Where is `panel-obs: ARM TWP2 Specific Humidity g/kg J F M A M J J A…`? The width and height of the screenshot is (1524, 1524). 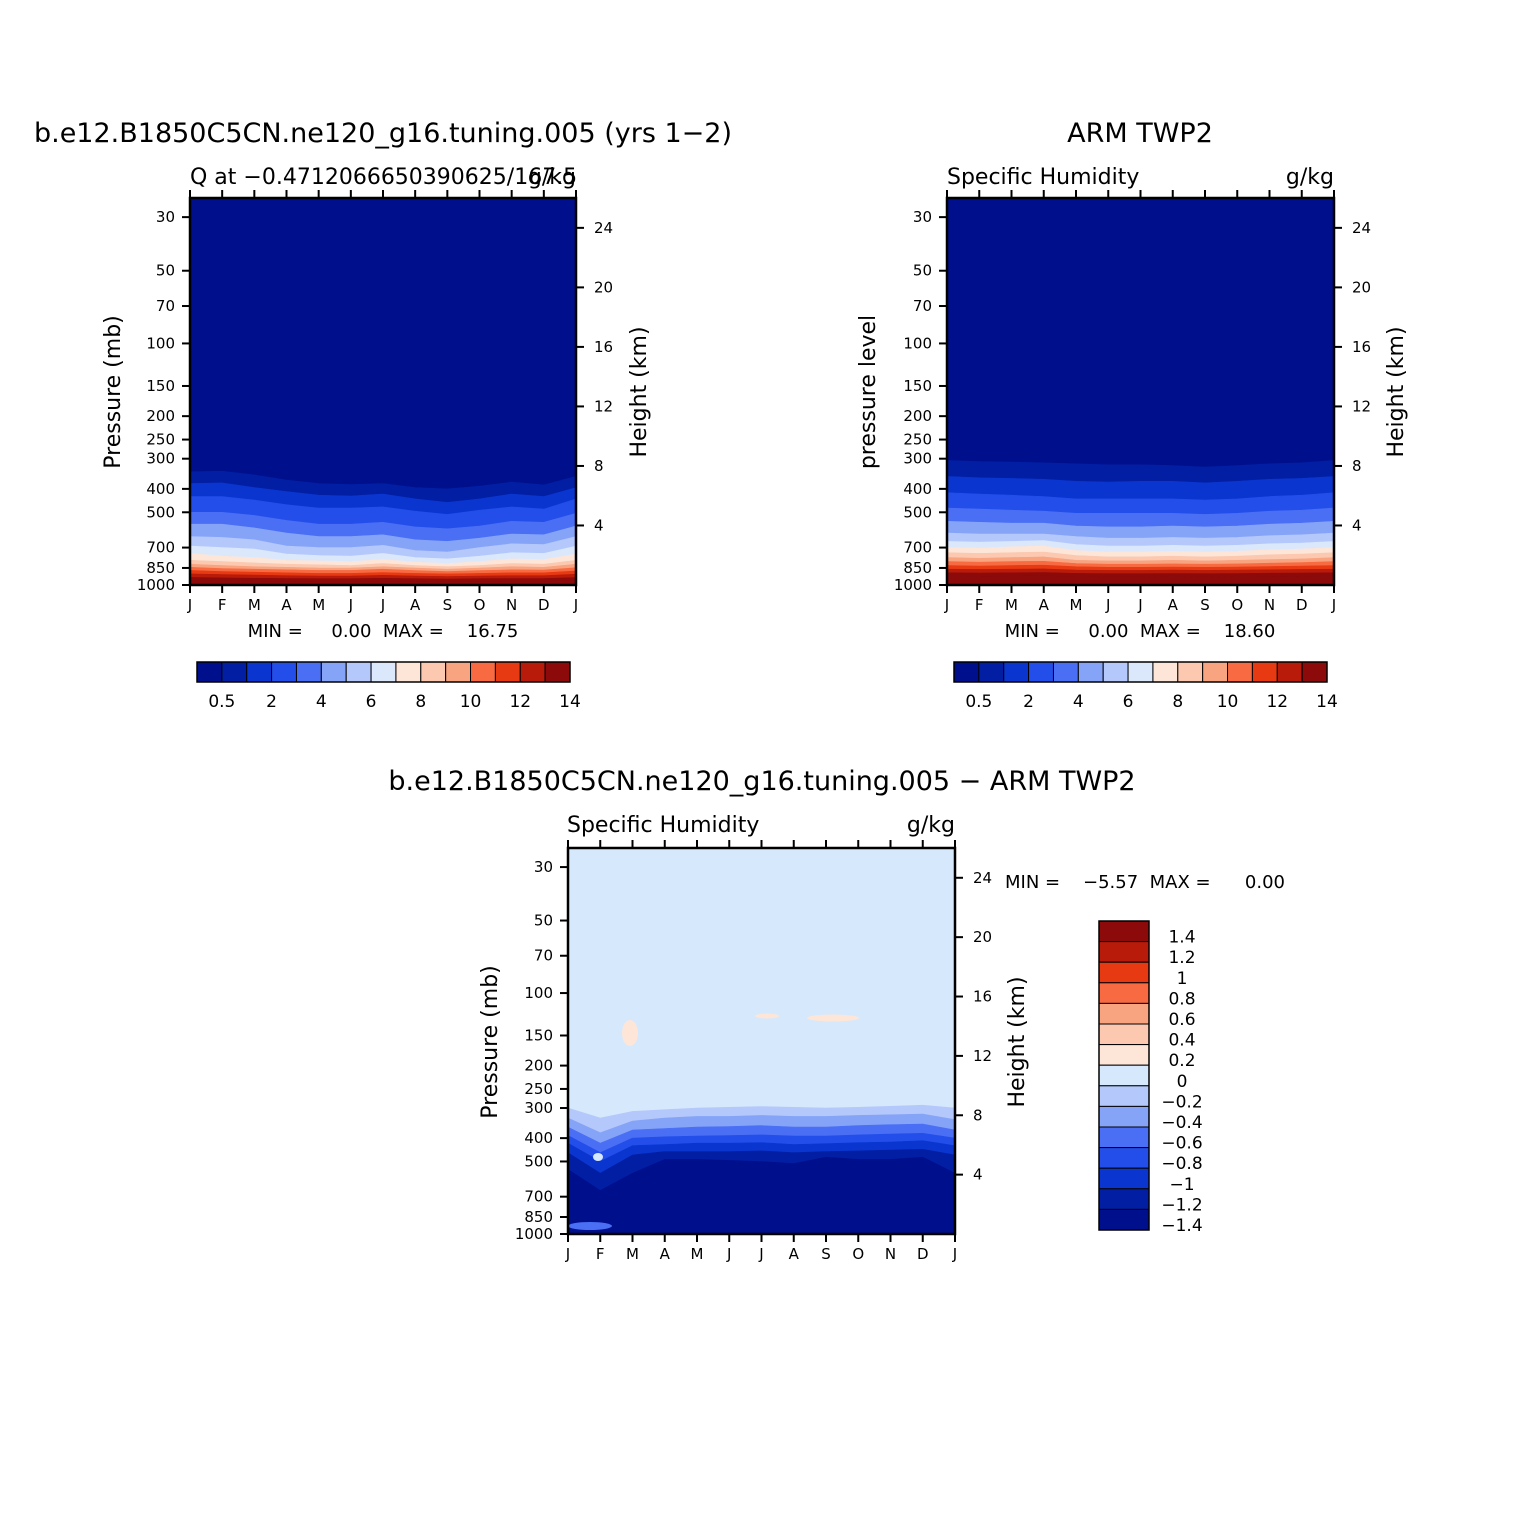 panel-obs: ARM TWP2 Specific Humidity g/kg J F M A M J J A… is located at coordinates (1132, 415).